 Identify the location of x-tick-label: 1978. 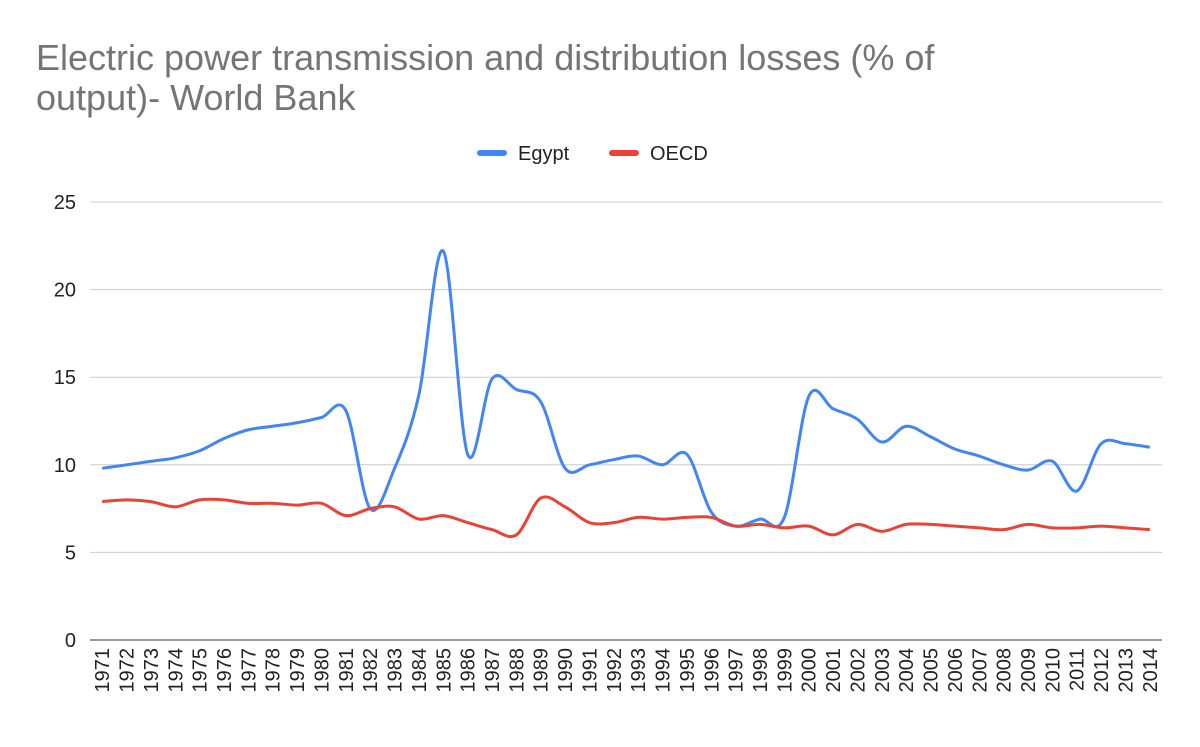
(274, 670).